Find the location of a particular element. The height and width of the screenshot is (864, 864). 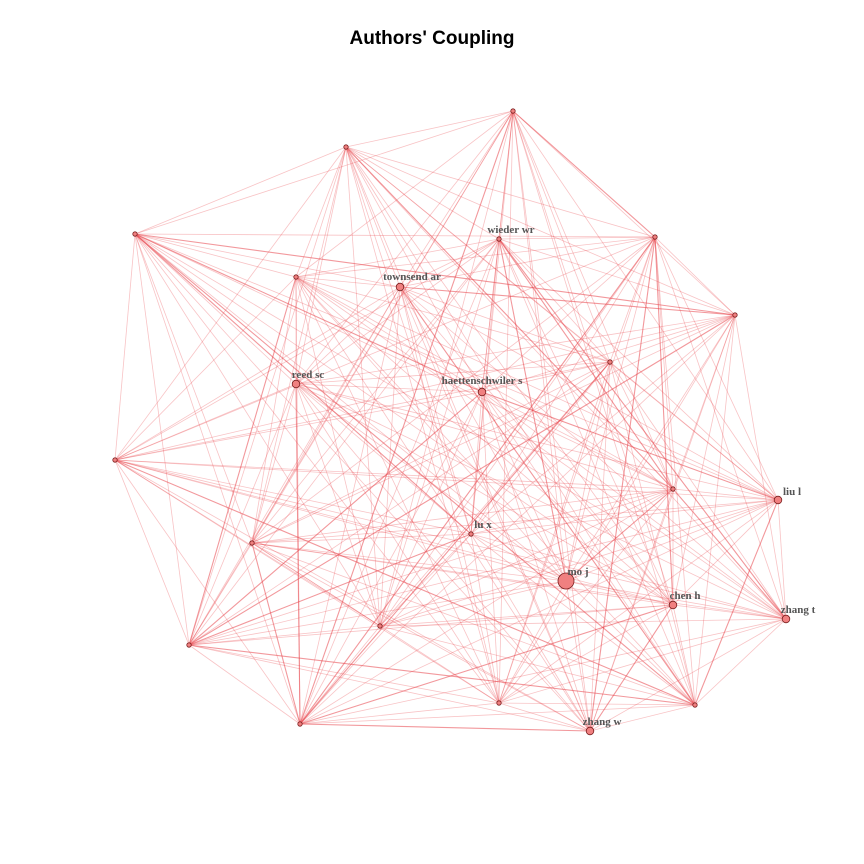

author-label: zhang t is located at coordinates (798, 610).